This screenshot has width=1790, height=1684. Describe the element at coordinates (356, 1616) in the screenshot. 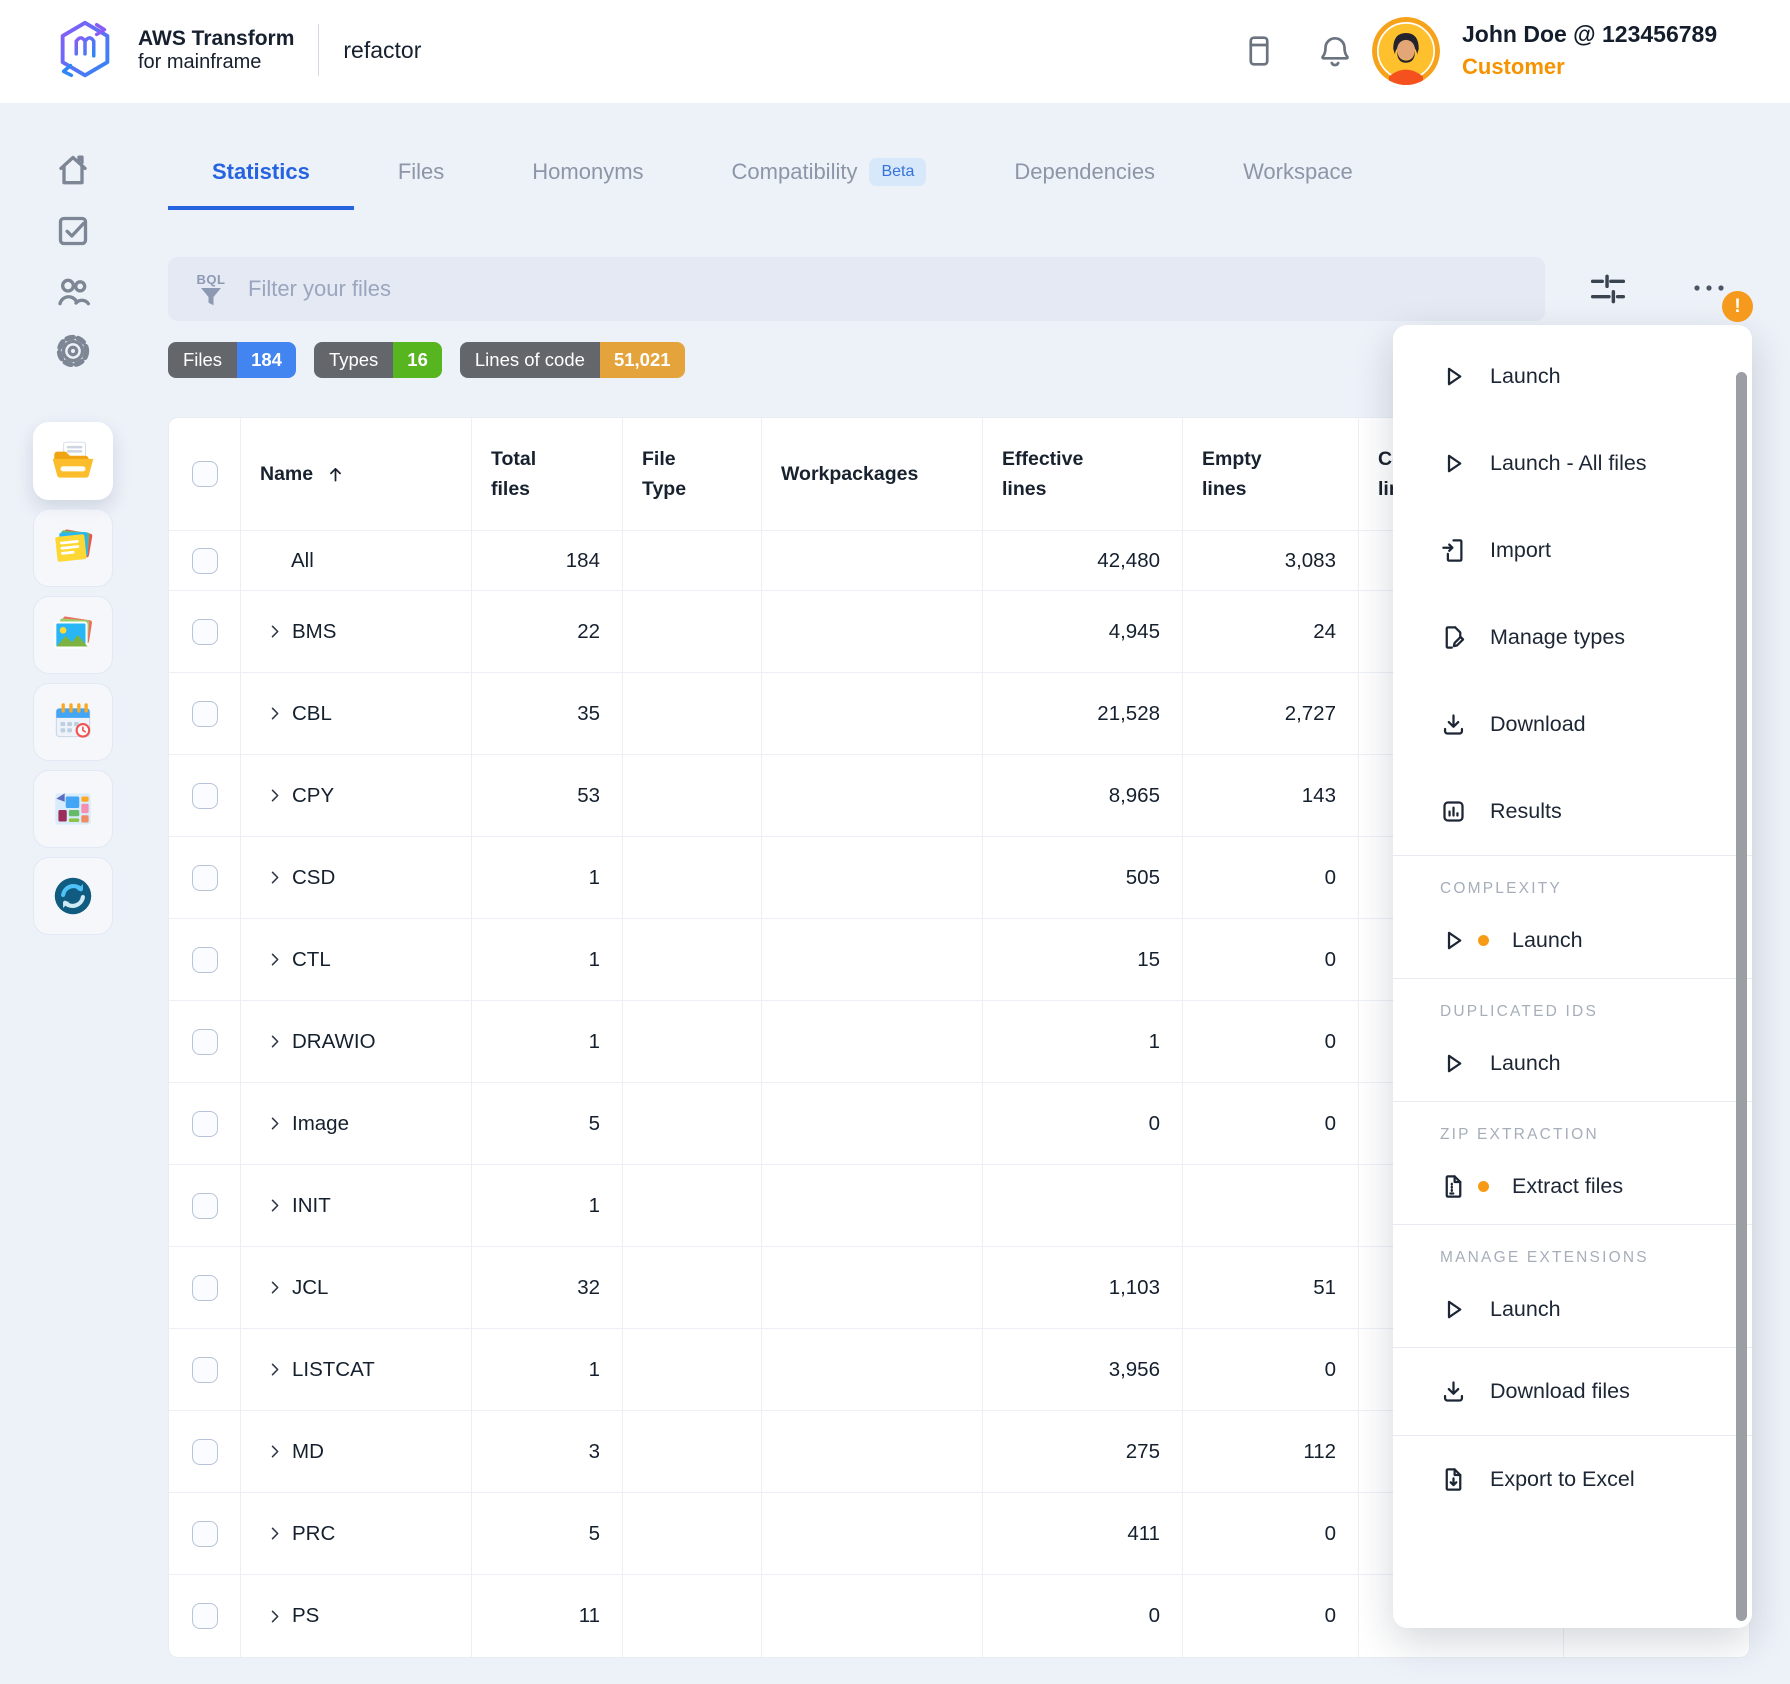

I see `name-cell: PS` at that location.